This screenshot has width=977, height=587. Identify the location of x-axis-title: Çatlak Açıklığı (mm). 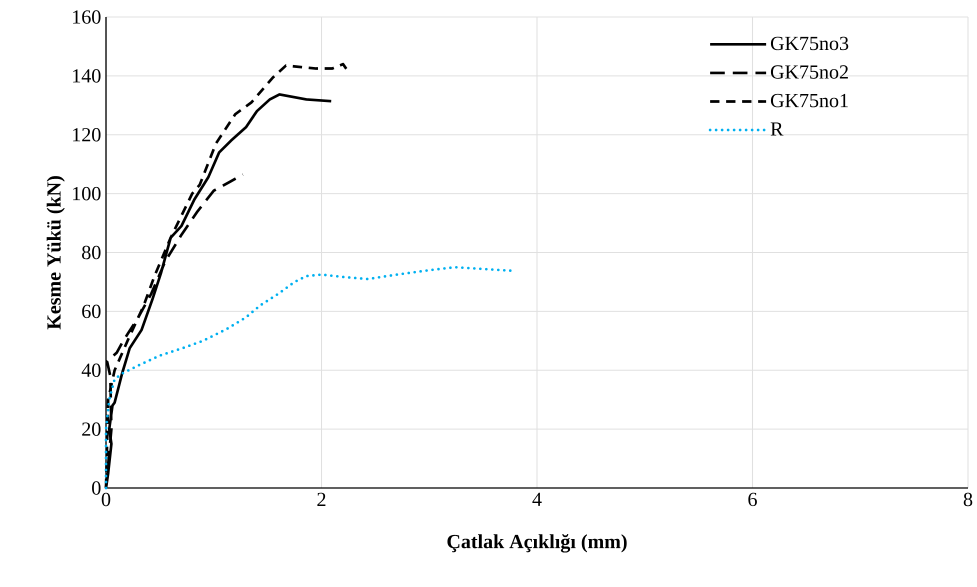
(537, 543).